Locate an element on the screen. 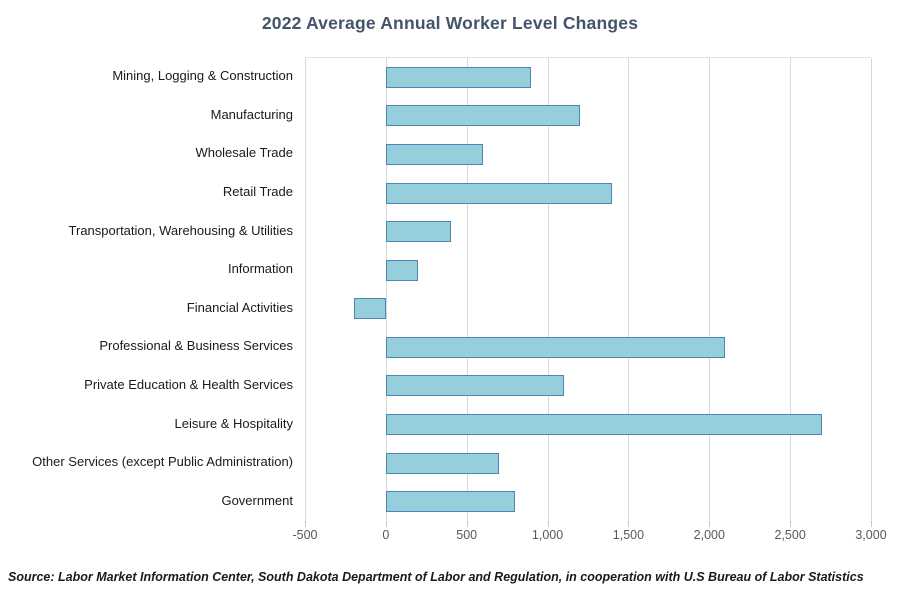 Image resolution: width=900 pixels, height=607 pixels. x-tick-label: 2,000 is located at coordinates (709, 535).